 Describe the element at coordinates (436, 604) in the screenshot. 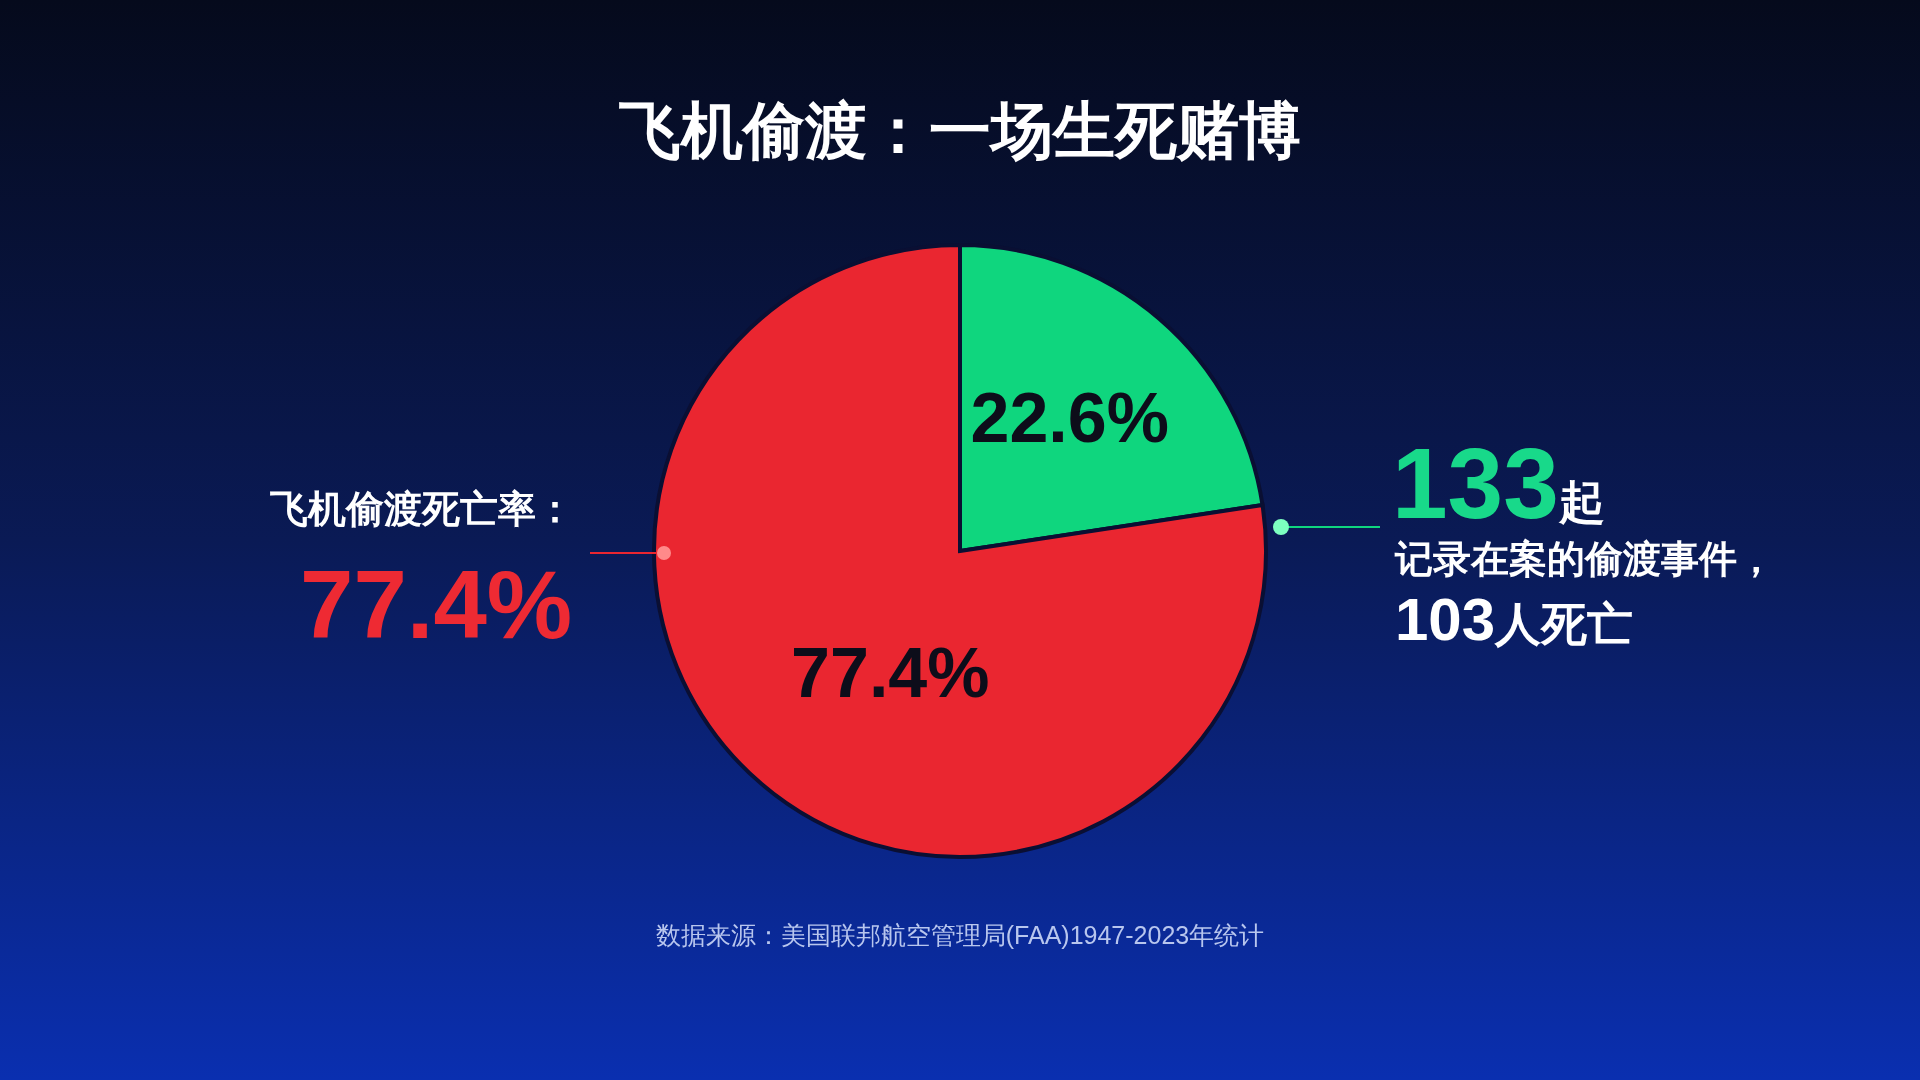

I see `text: 77.4%` at that location.